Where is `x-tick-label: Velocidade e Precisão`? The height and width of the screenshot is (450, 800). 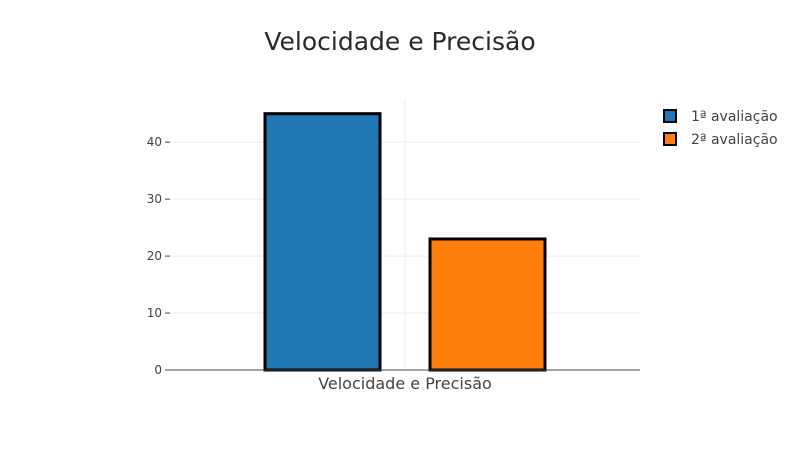 x-tick-label: Velocidade e Precisão is located at coordinates (405, 383).